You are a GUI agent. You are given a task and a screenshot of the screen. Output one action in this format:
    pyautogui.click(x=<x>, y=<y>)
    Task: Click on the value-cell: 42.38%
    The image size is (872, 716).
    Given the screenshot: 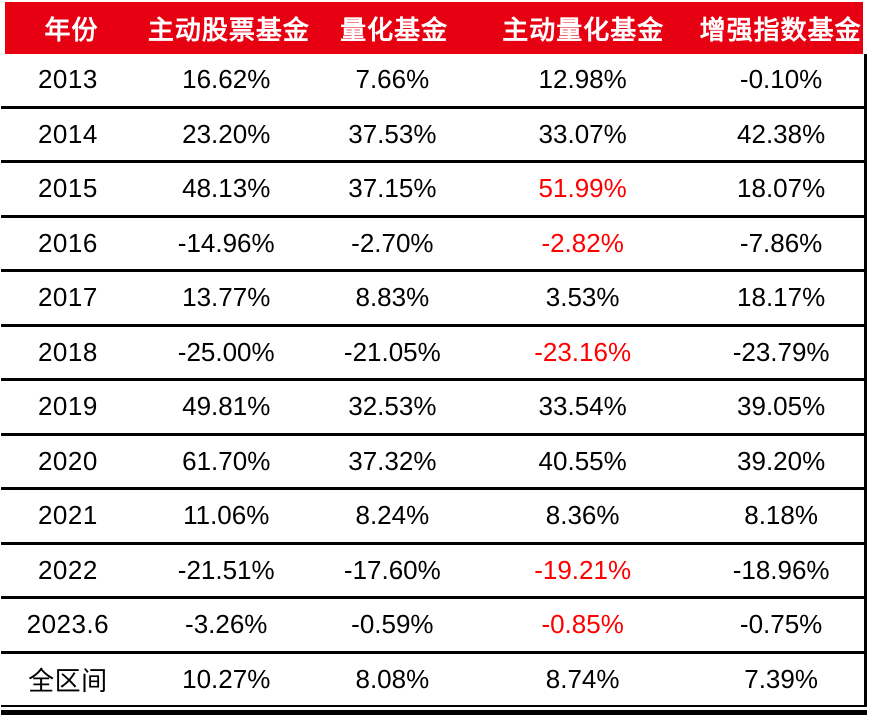 What is the action you would take?
    pyautogui.click(x=781, y=133)
    